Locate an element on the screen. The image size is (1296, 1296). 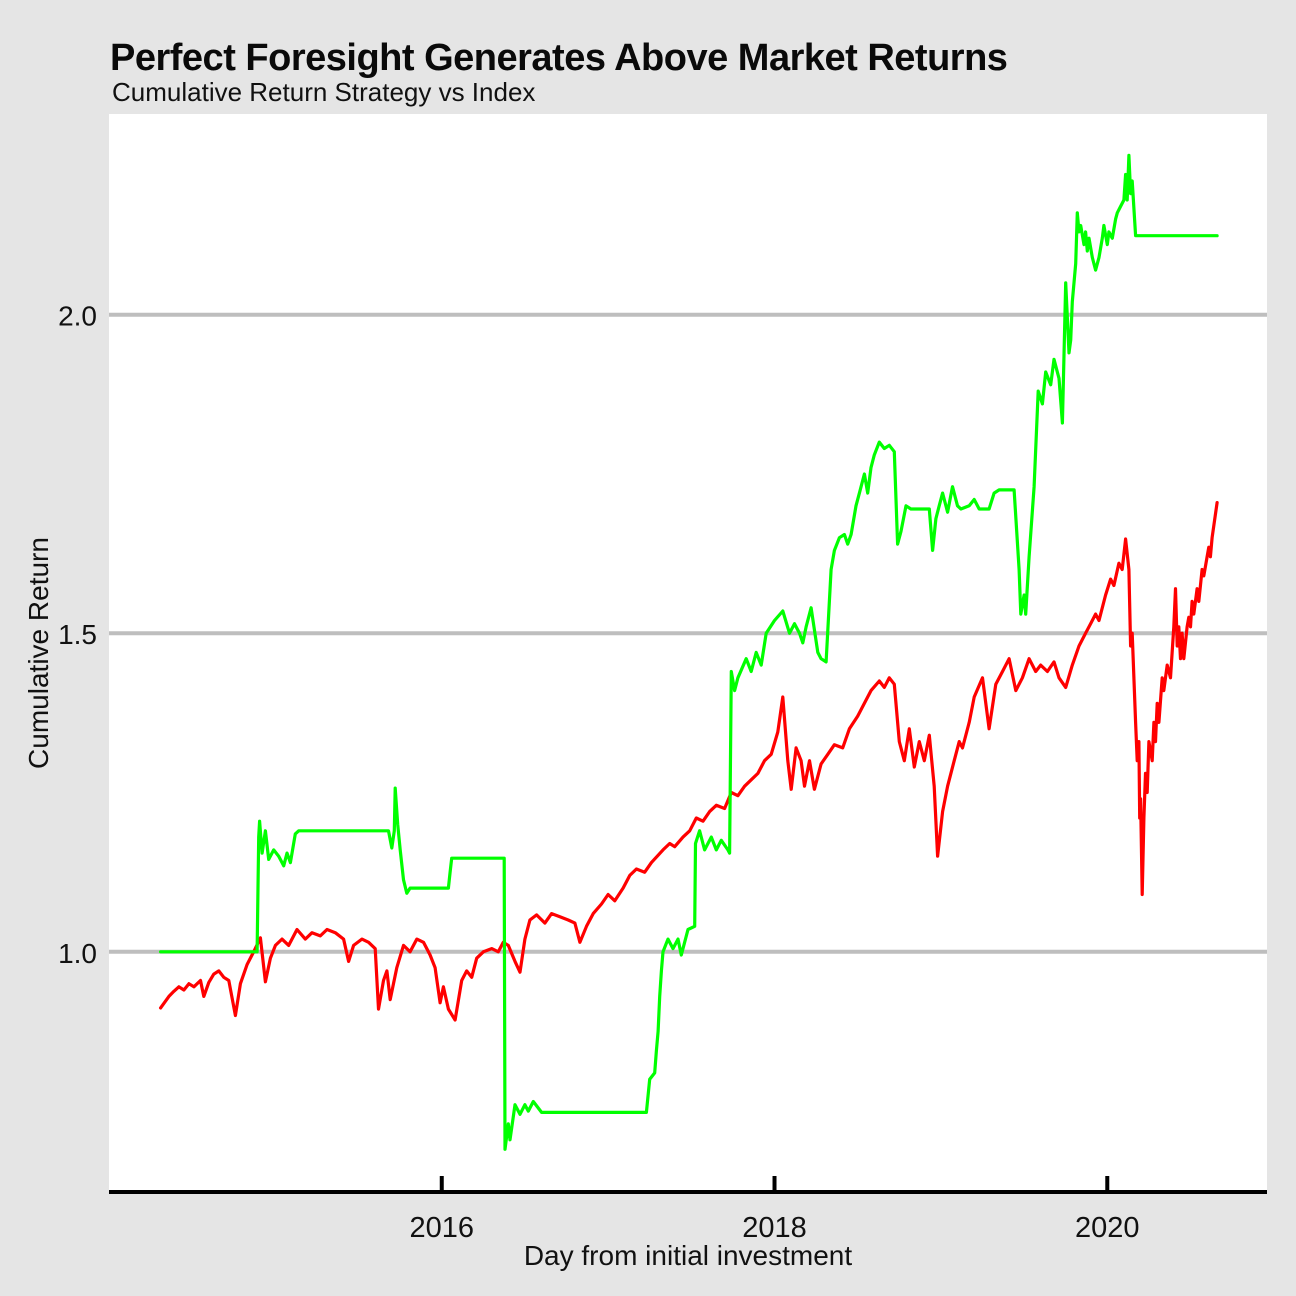
y-axis-title: Cumulative Return is located at coordinates (38, 653).